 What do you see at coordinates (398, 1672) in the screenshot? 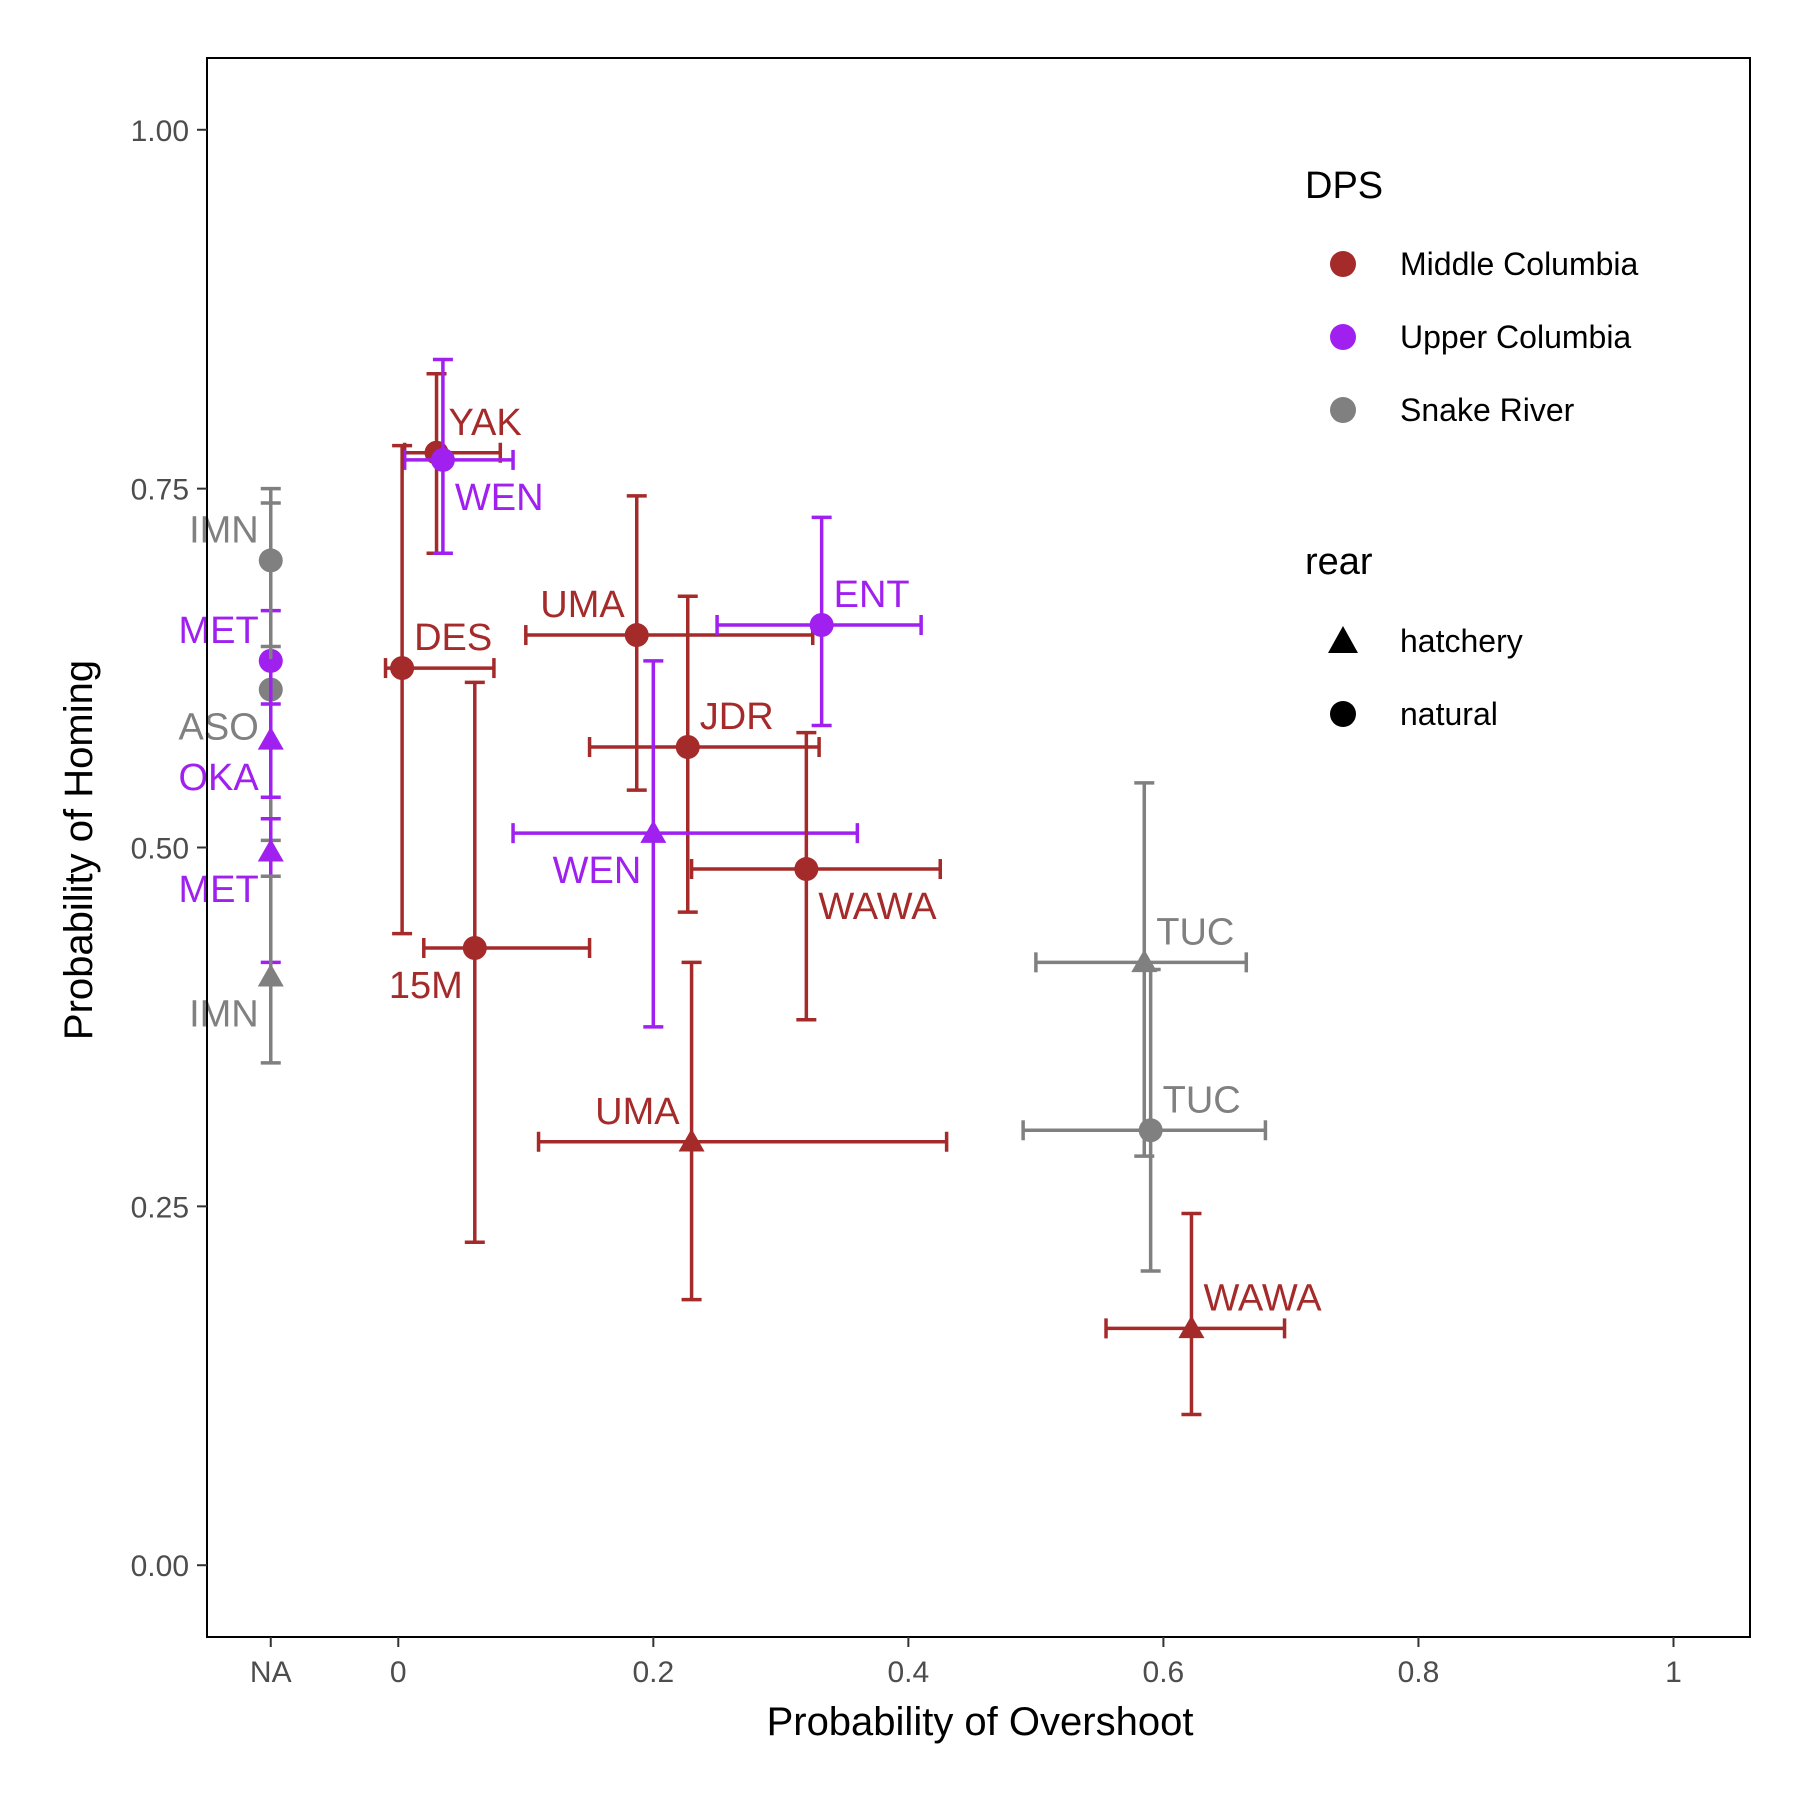
I see `x-tick-label: 0` at bounding box center [398, 1672].